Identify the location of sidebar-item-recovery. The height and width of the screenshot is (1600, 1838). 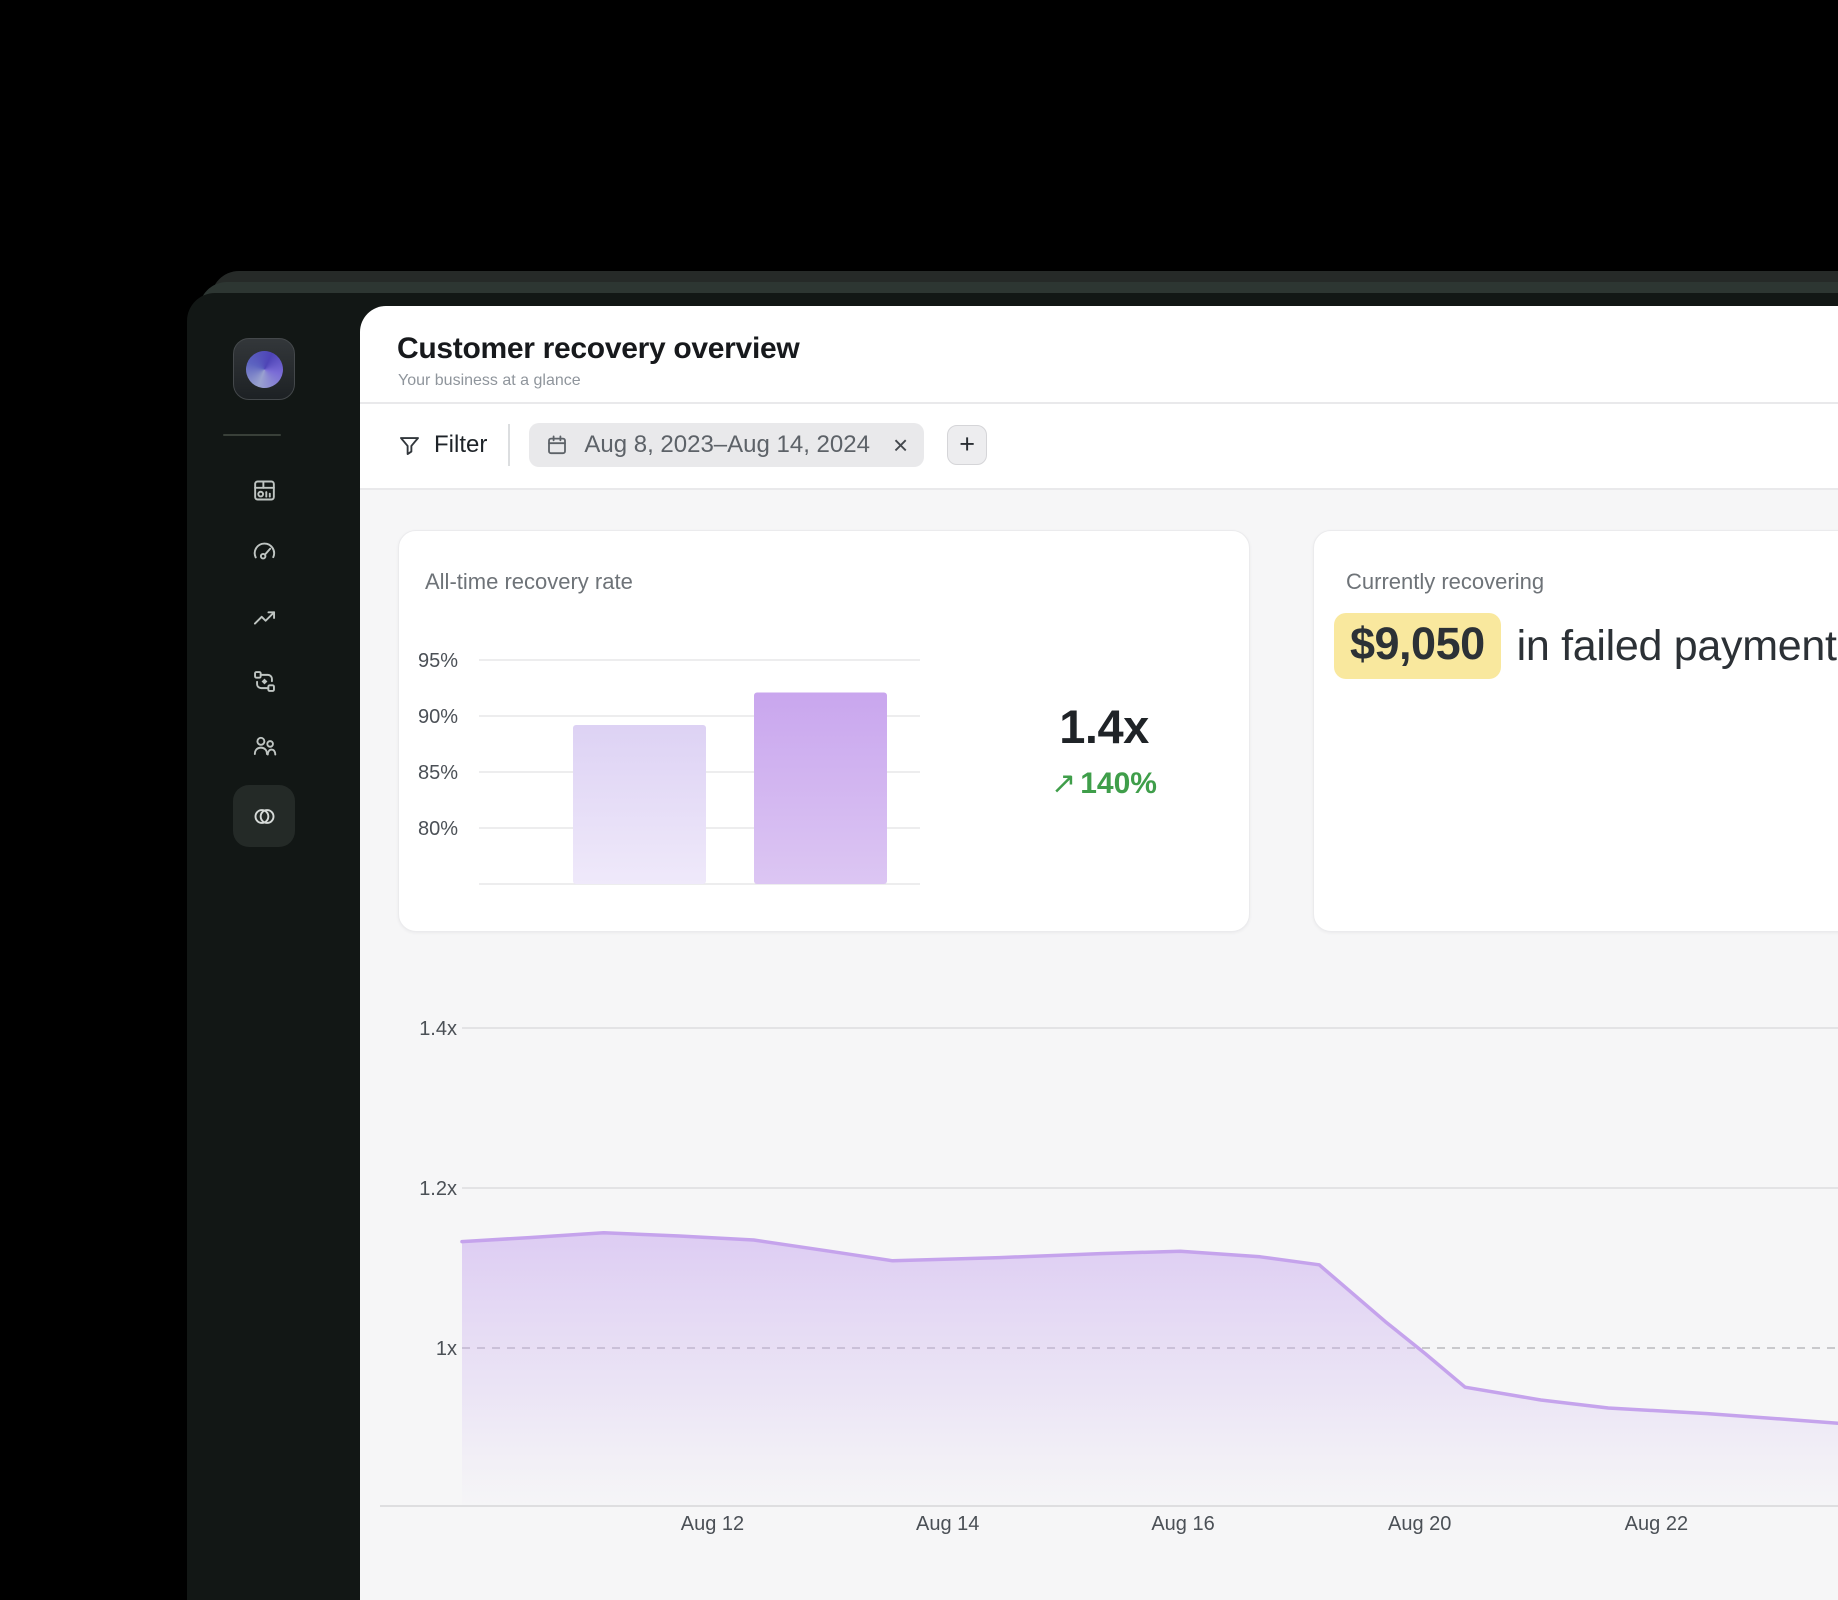
(264, 816).